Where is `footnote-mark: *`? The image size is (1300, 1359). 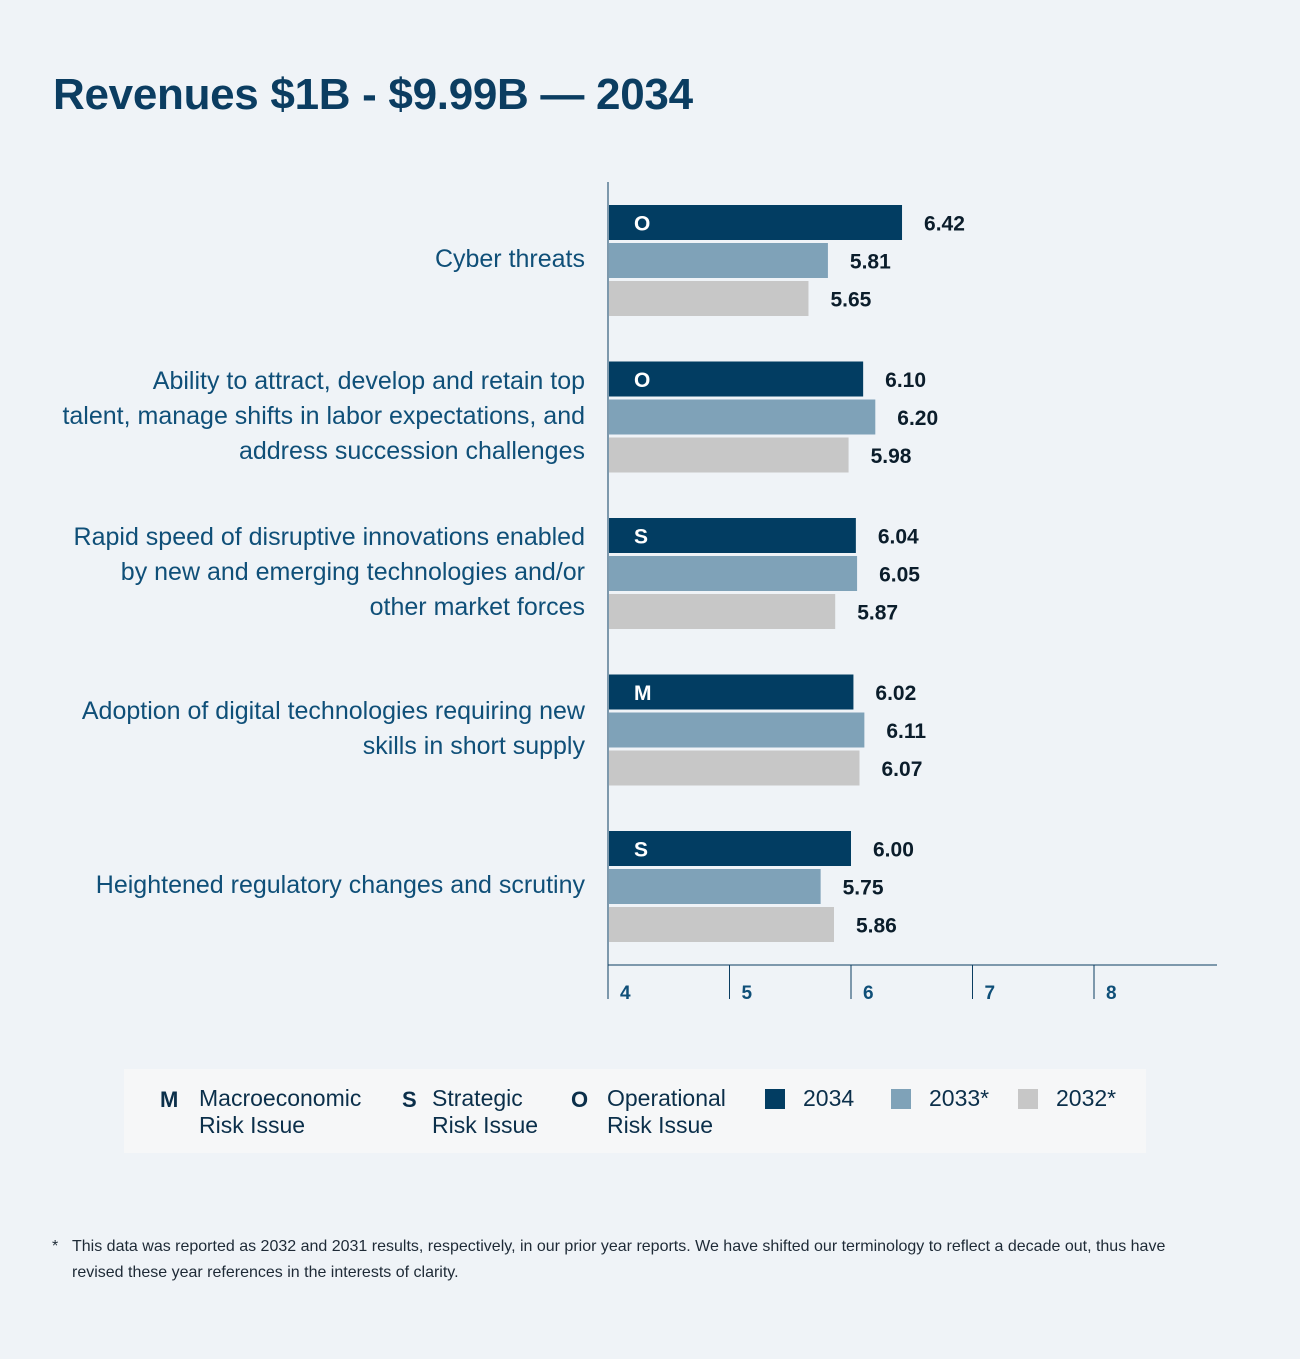 footnote-mark: * is located at coordinates (55, 1246).